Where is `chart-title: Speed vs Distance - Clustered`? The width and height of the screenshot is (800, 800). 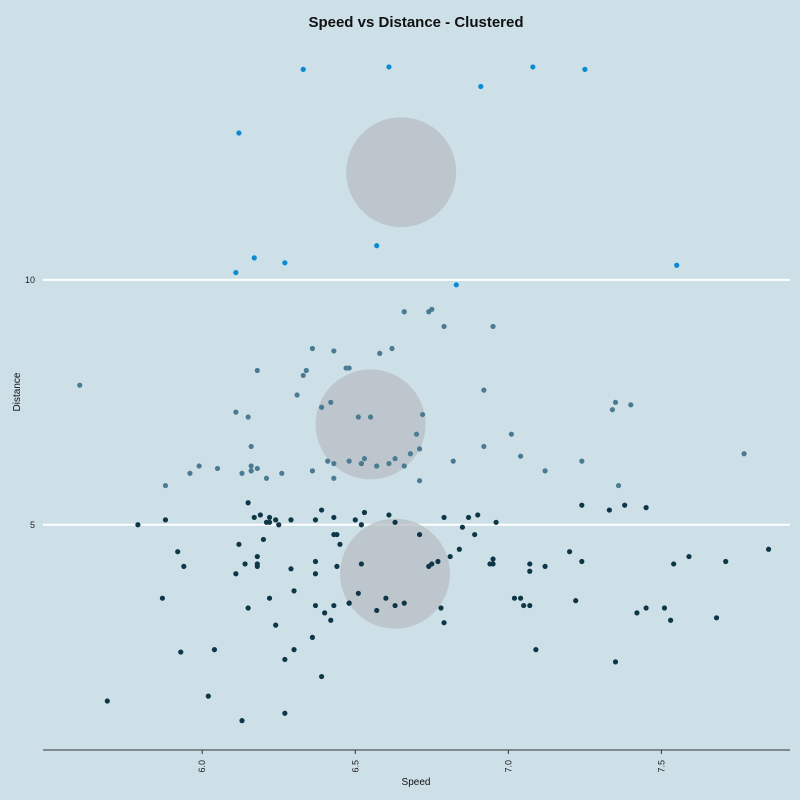 chart-title: Speed vs Distance - Clustered is located at coordinates (415, 22).